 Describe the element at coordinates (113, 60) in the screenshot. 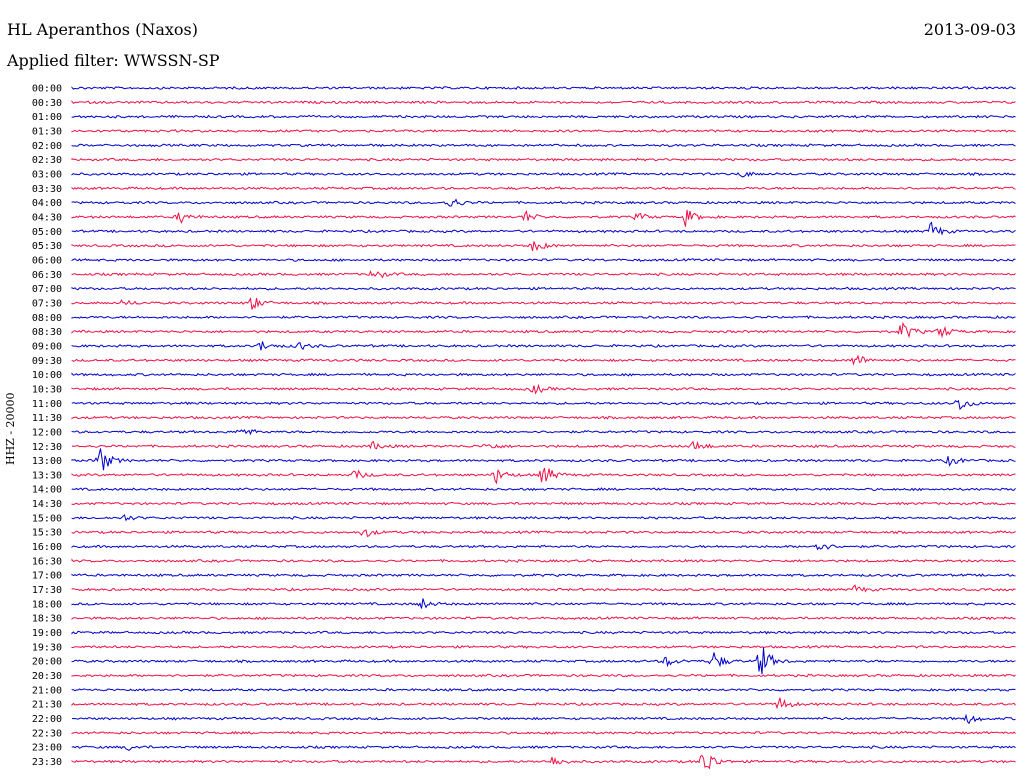

I see `filter-label: Applied filter: WWSSN-SP` at that location.